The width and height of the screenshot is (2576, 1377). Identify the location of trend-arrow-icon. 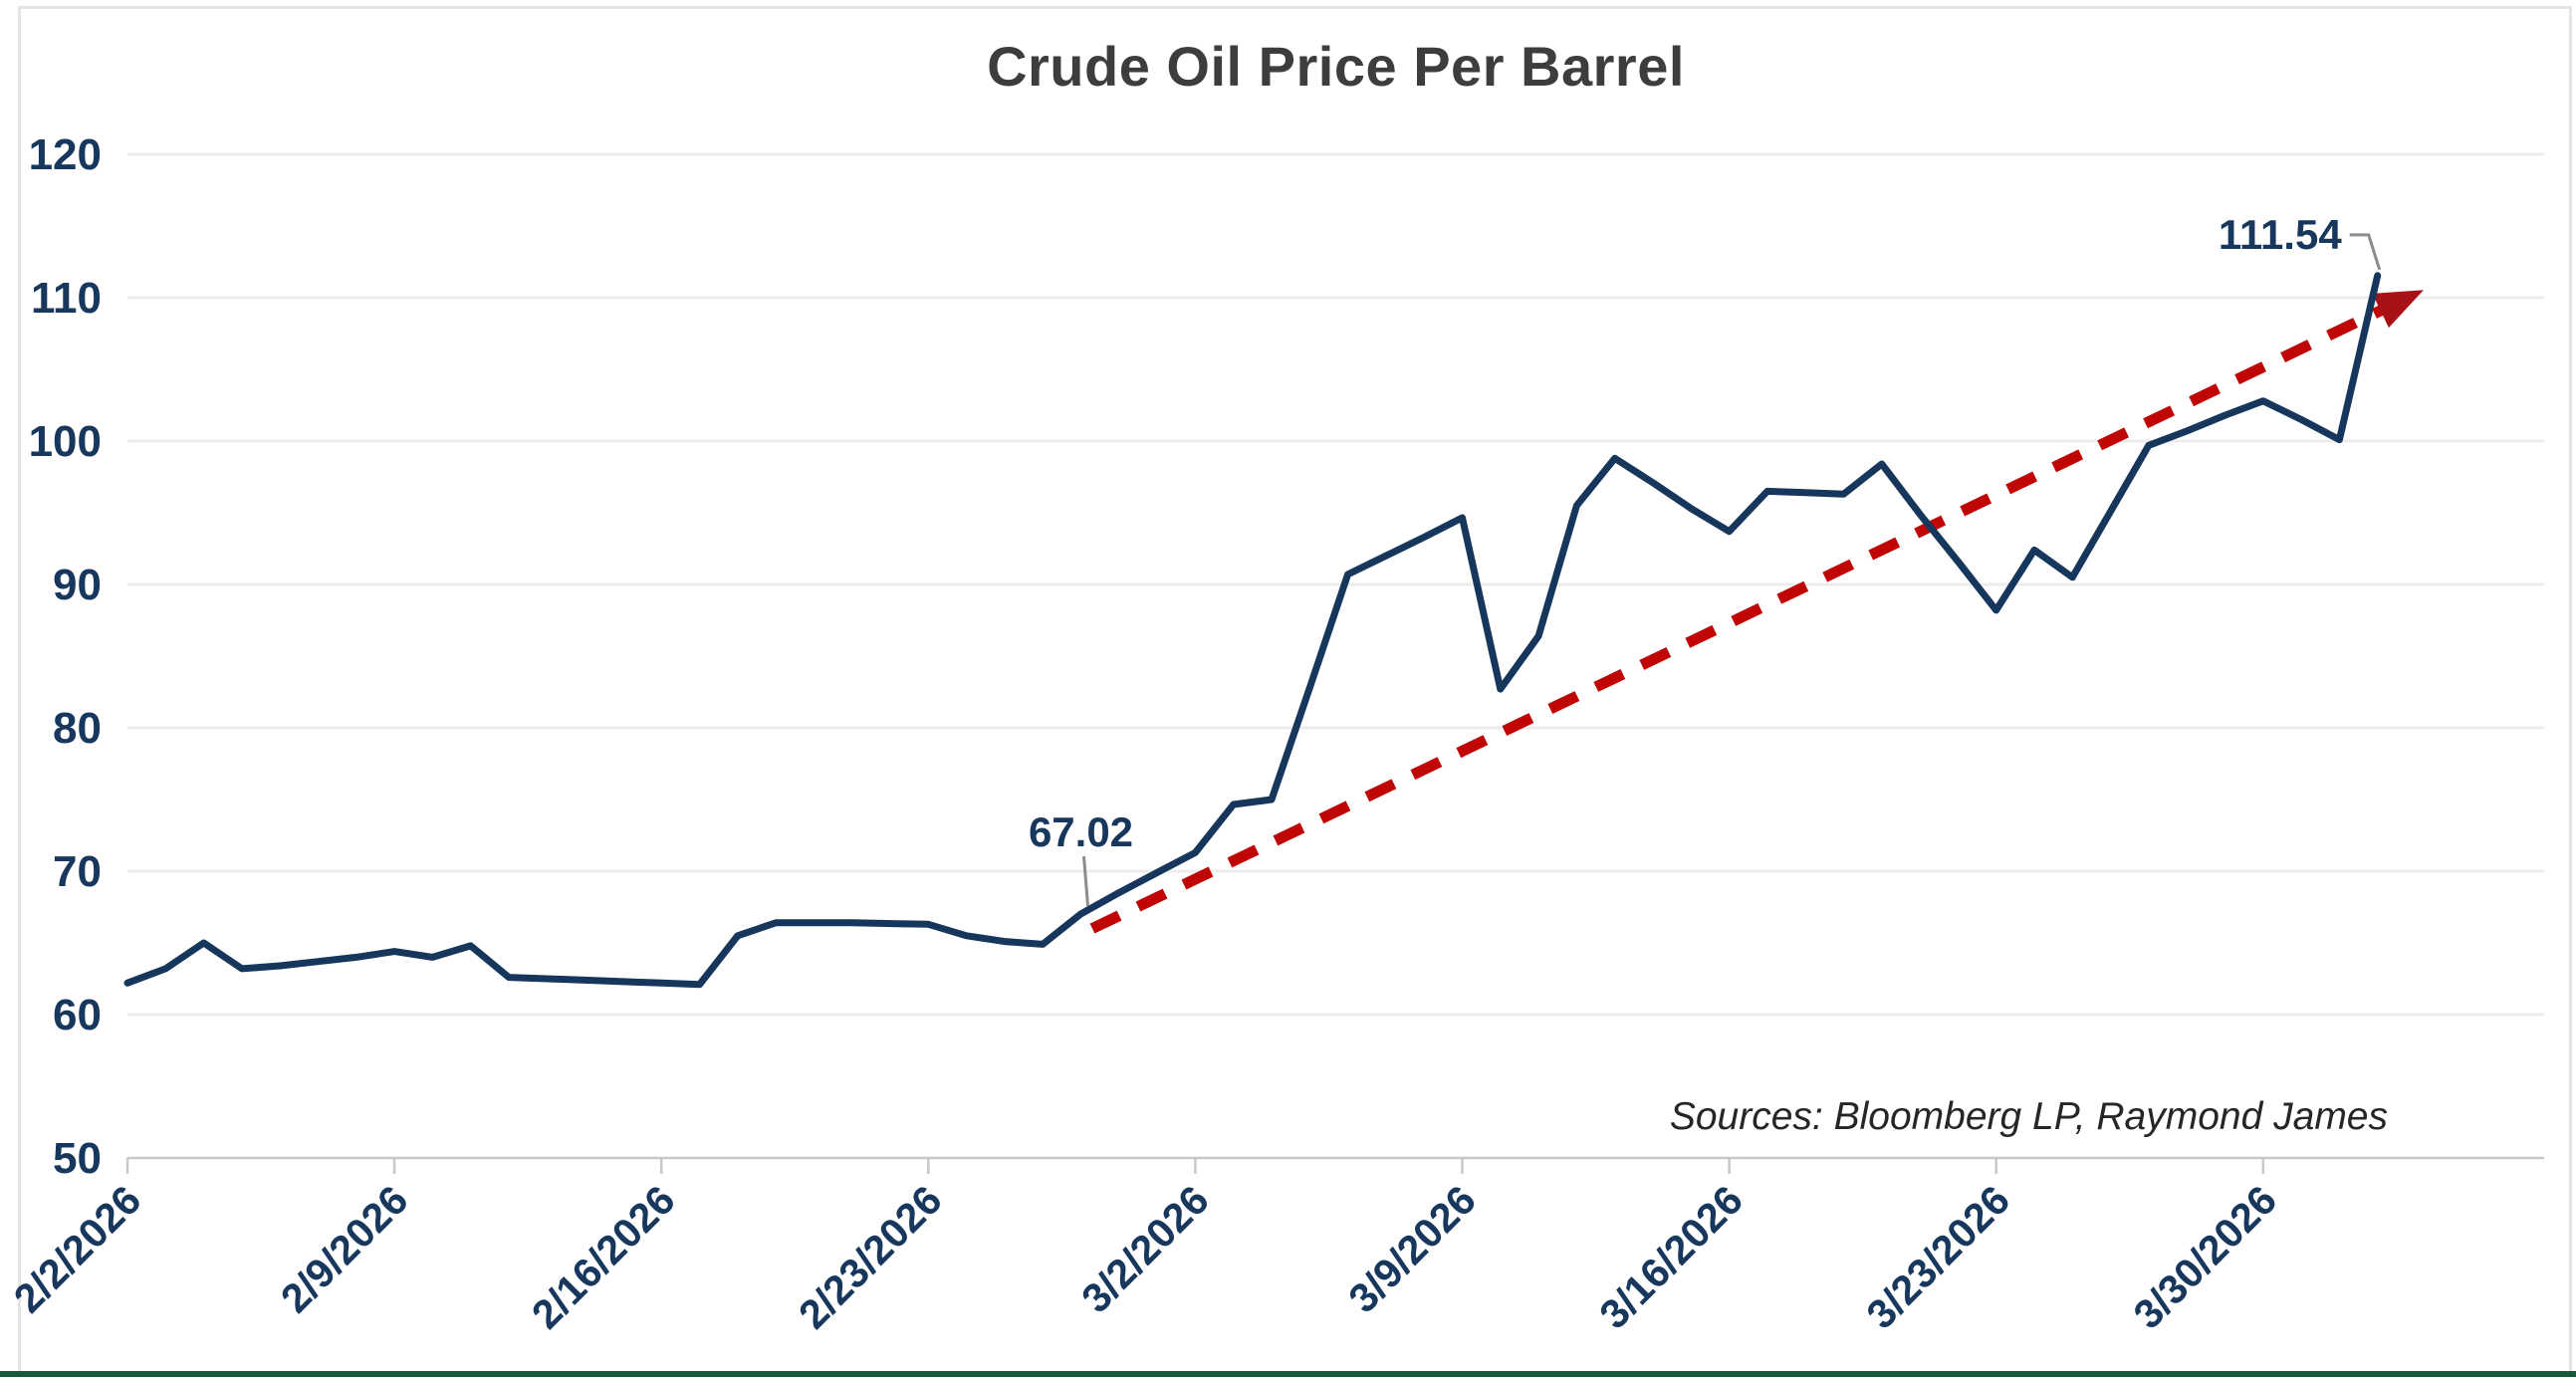
(2398, 309).